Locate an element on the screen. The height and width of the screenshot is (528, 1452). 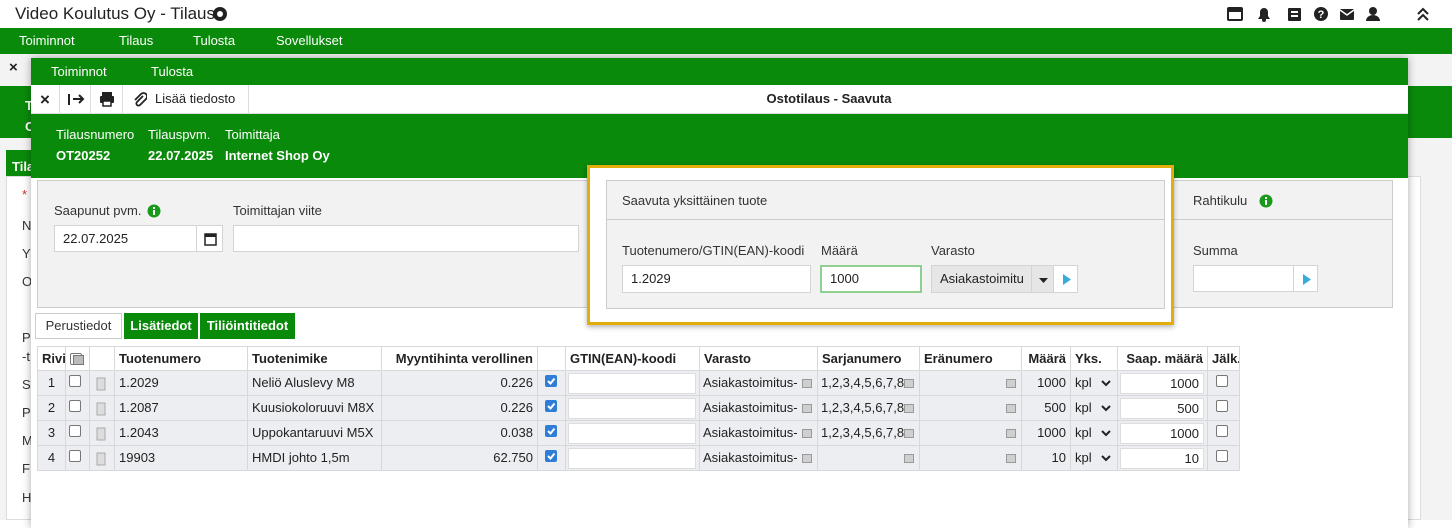
tab: Lisätiedot is located at coordinates (161, 326).